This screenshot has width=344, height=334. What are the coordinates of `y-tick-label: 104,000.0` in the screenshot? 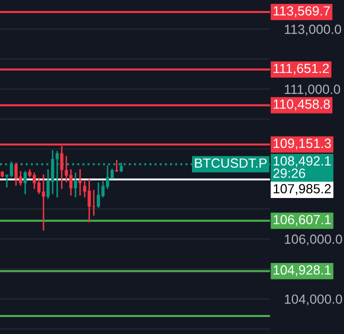 It's located at (313, 300).